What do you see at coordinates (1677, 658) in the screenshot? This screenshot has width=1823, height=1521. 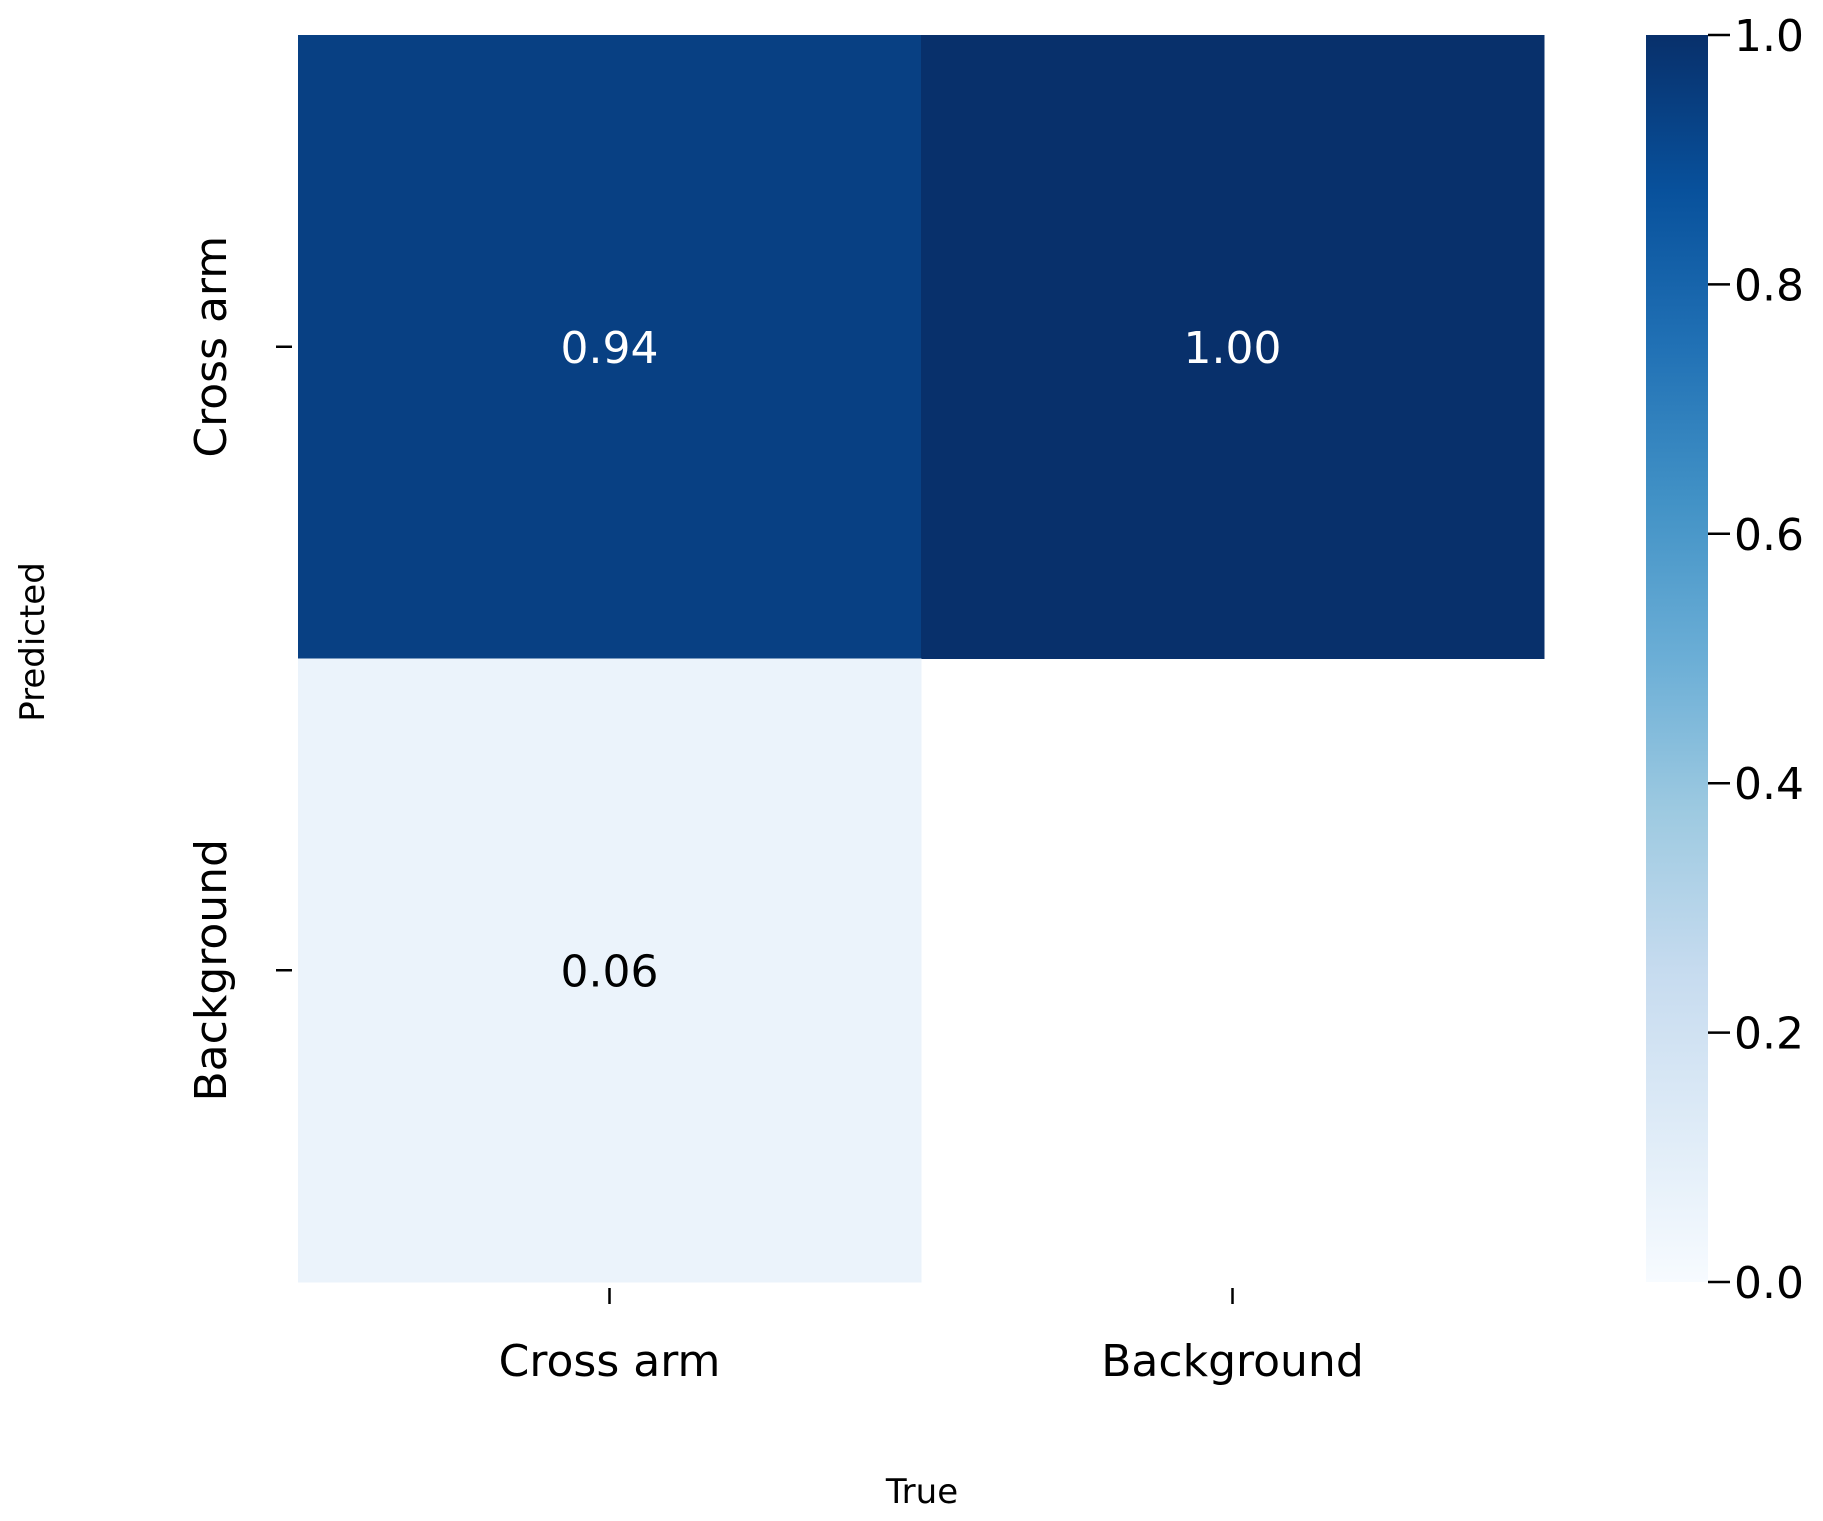 I see `colorbar-gradient` at bounding box center [1677, 658].